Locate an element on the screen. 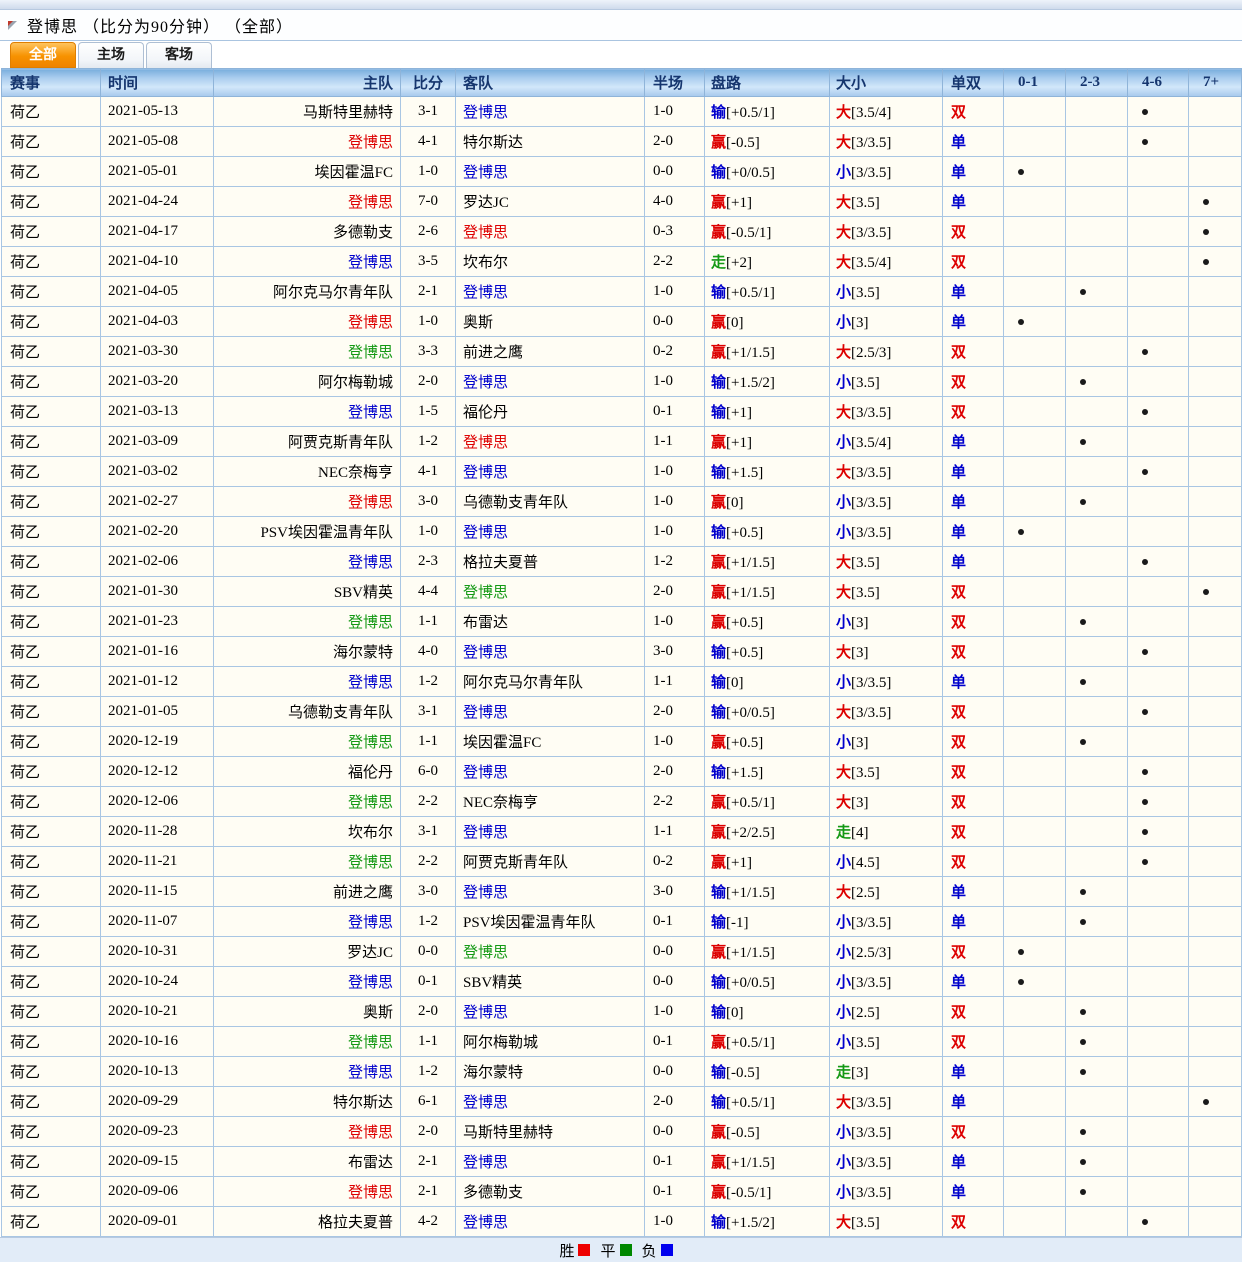 The width and height of the screenshot is (1242, 1262). cell-halftime-score: 0-2 is located at coordinates (674, 351).